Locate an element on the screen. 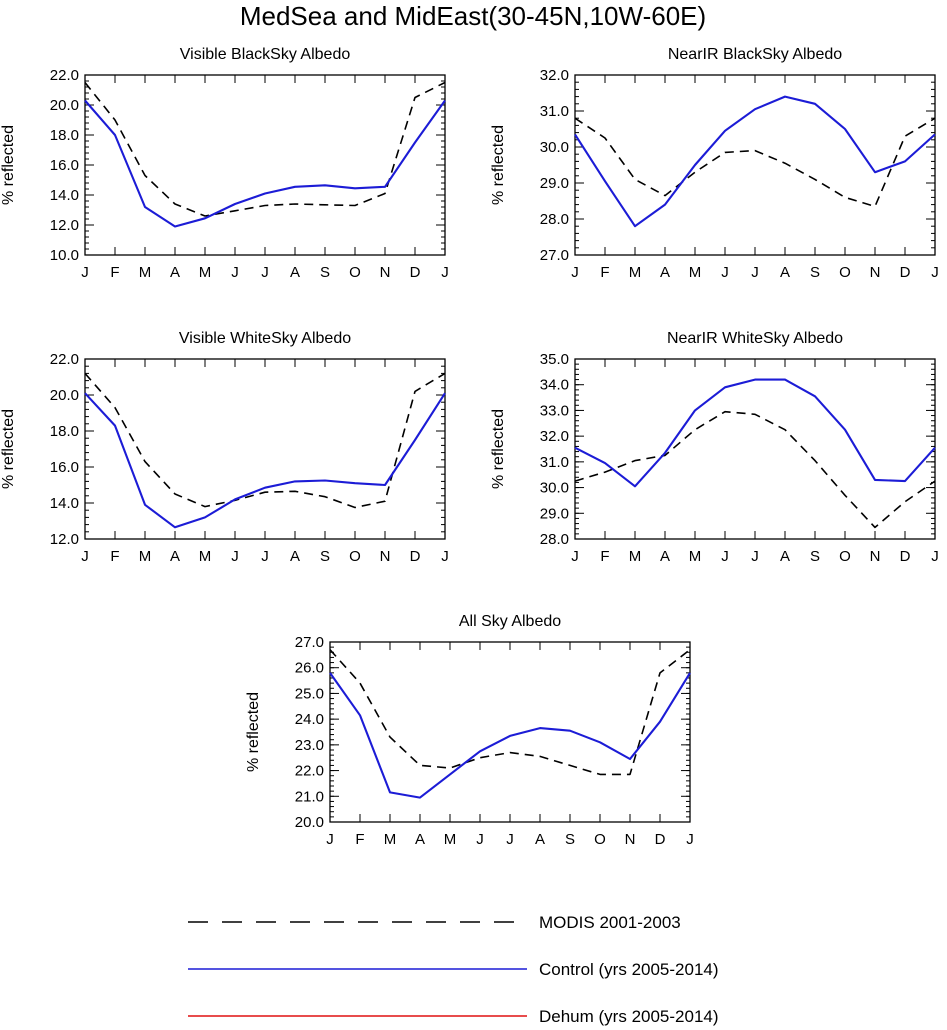 This screenshot has height=1030, width=947. y-tick-label: 35.0 is located at coordinates (554, 359).